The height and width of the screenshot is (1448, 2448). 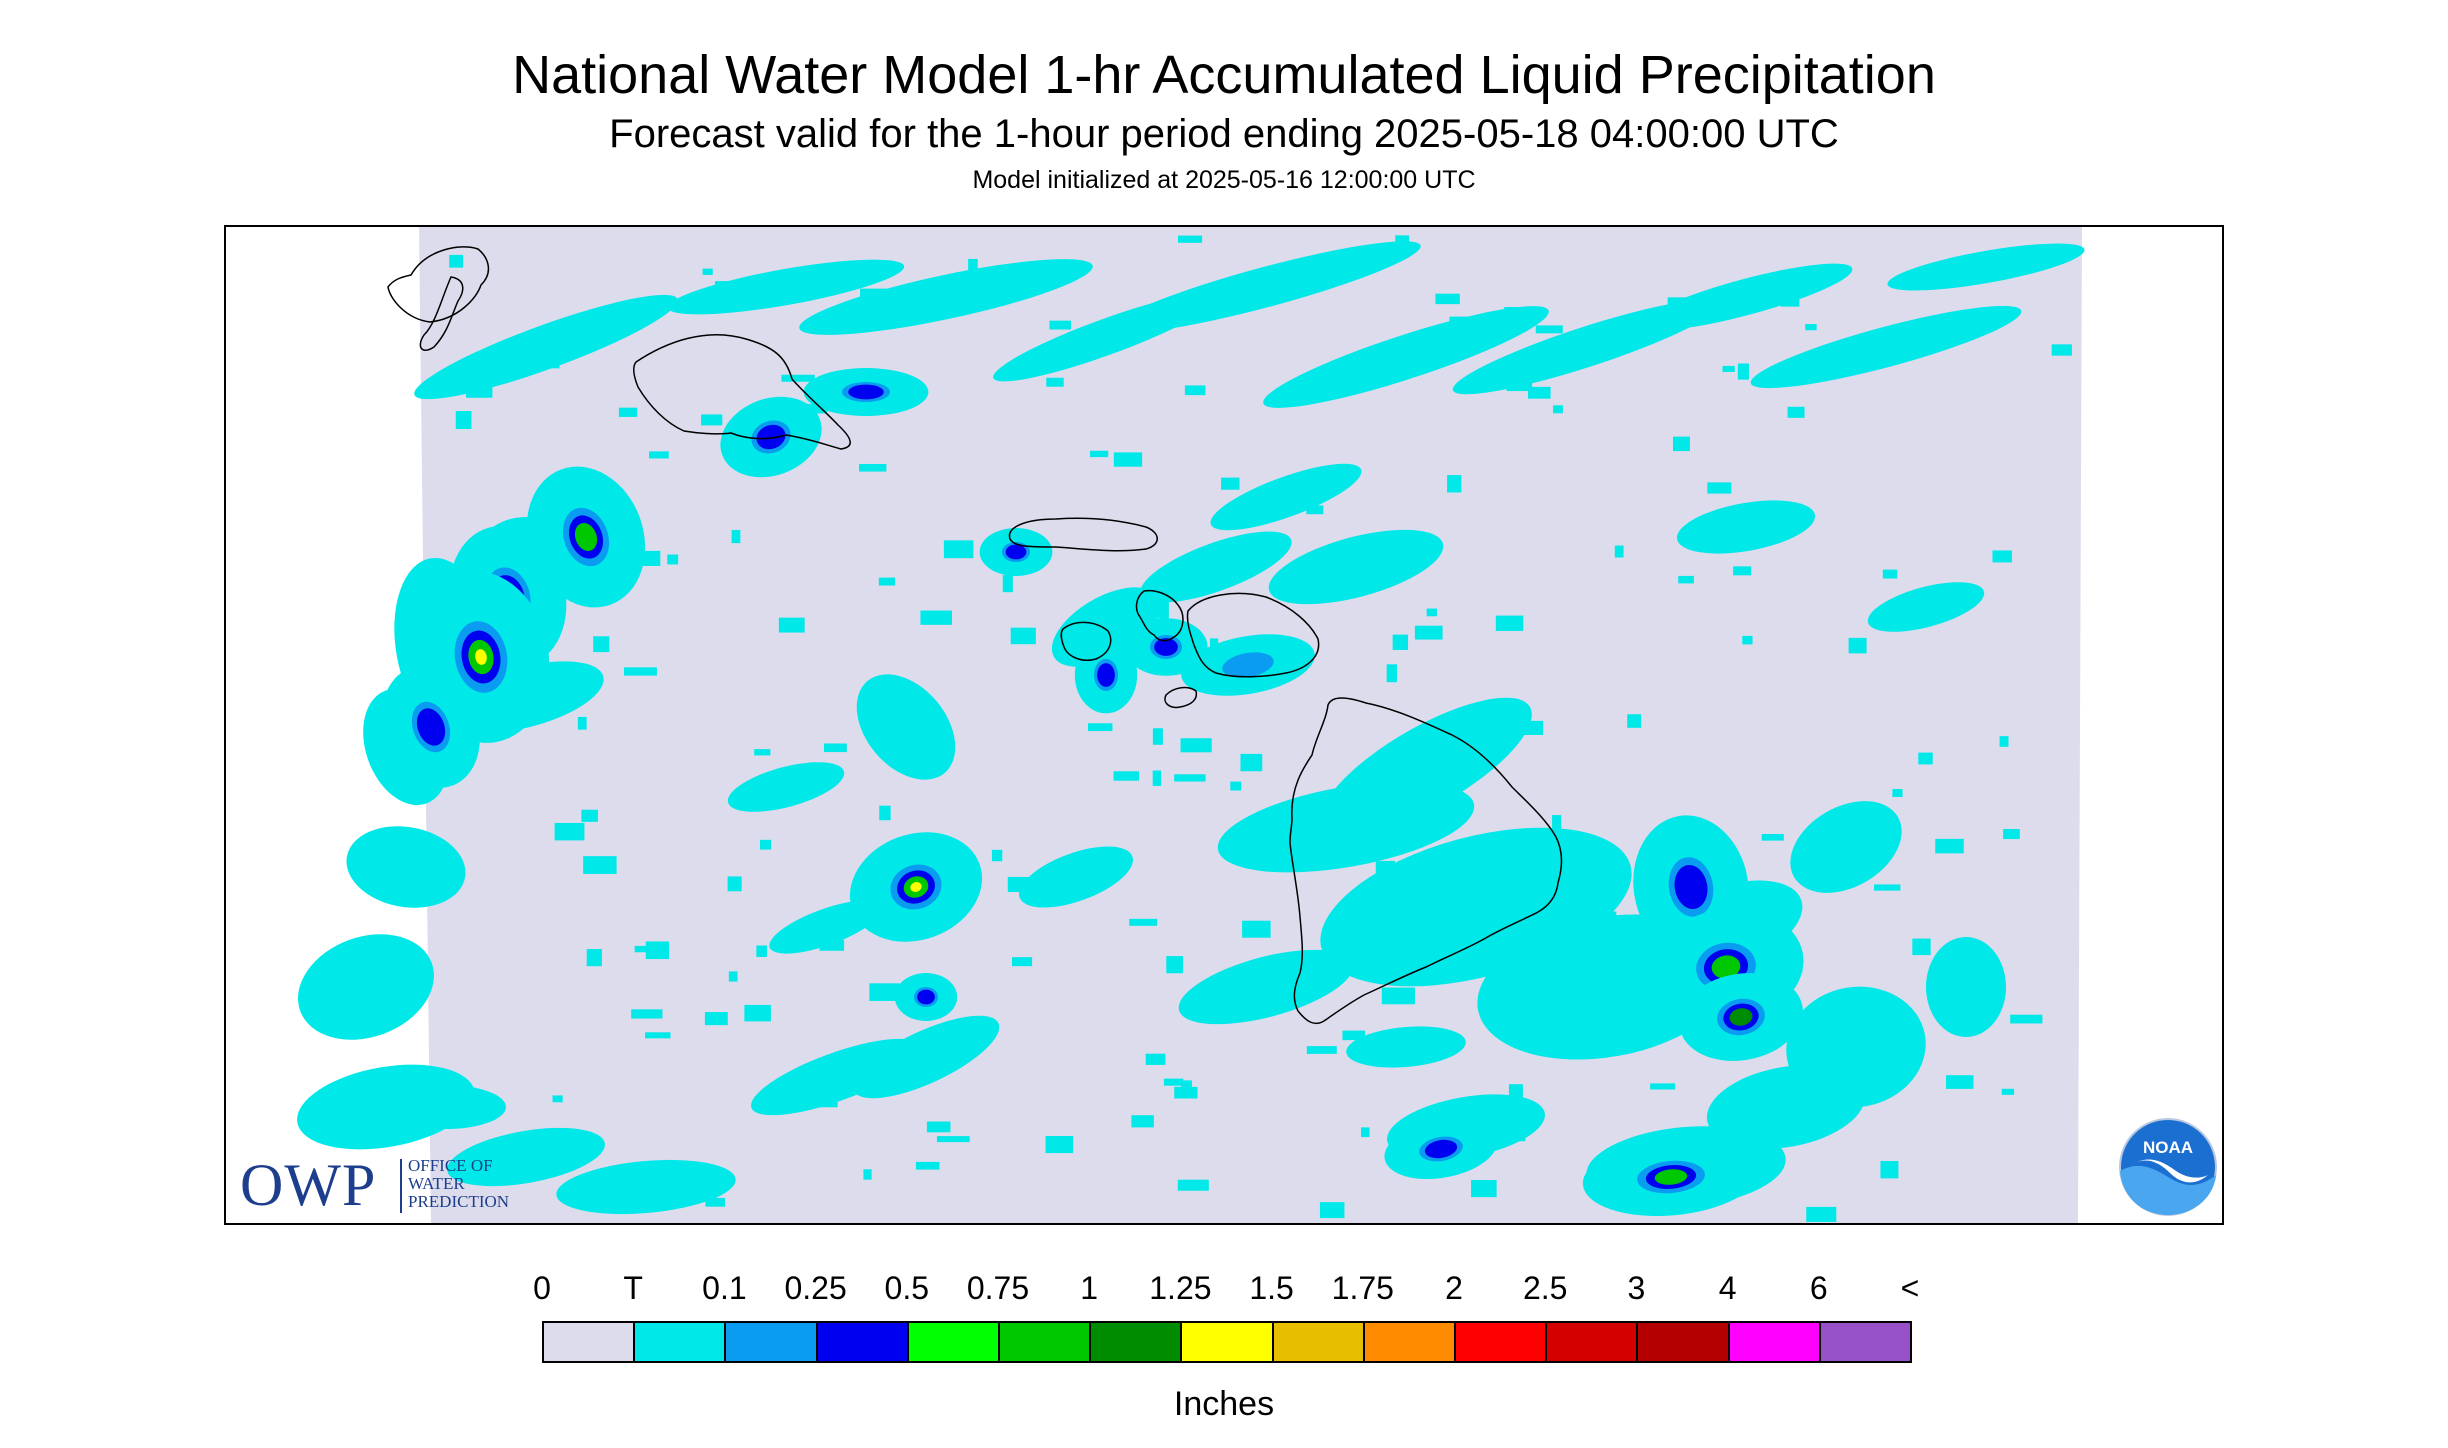 I want to click on legend-tick-label: 0.5, so click(x=907, y=1288).